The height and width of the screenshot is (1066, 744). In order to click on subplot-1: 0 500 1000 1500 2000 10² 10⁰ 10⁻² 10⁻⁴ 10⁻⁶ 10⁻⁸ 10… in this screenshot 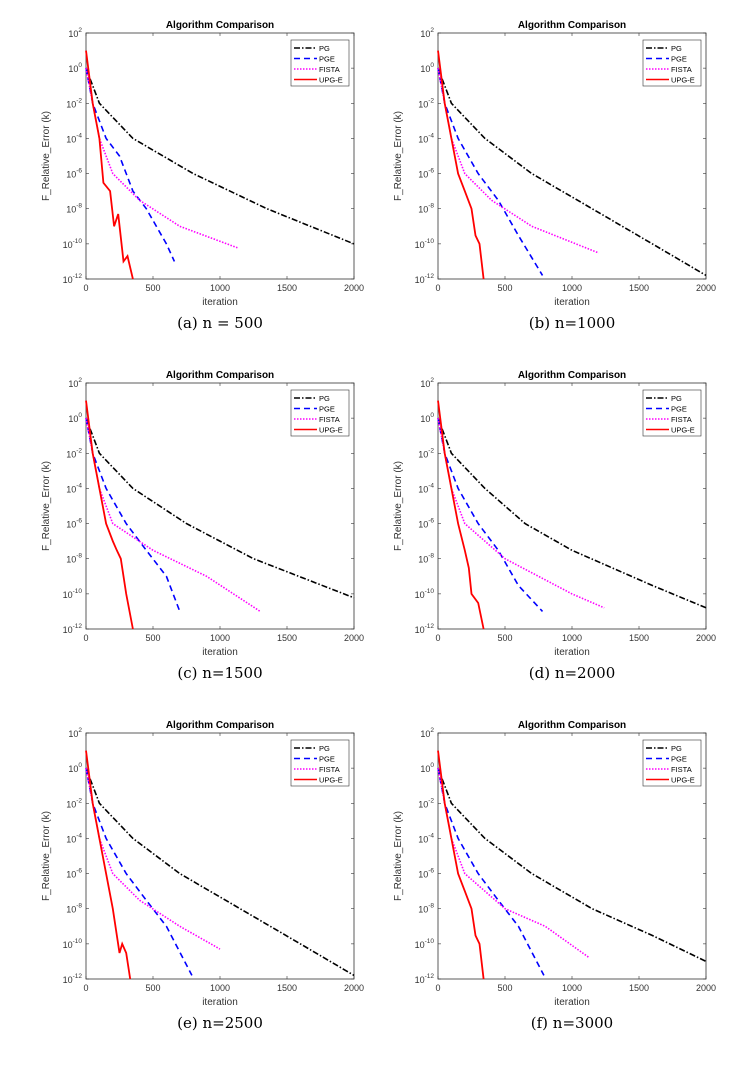, I will do `click(202, 164)`.